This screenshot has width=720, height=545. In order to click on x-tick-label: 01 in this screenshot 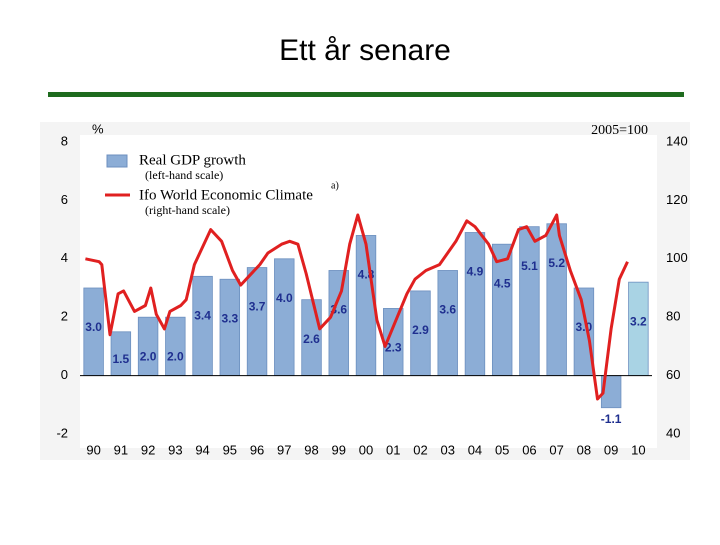, I will do `click(393, 449)`.